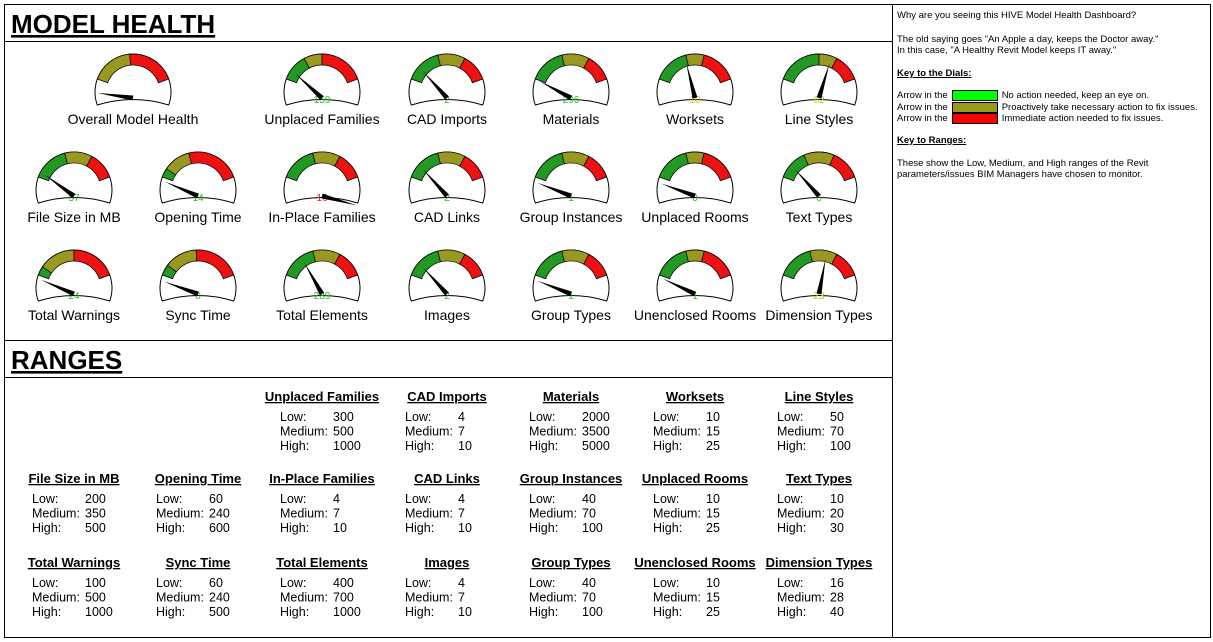  What do you see at coordinates (589, 499) in the screenshot?
I see `range-value: 40` at bounding box center [589, 499].